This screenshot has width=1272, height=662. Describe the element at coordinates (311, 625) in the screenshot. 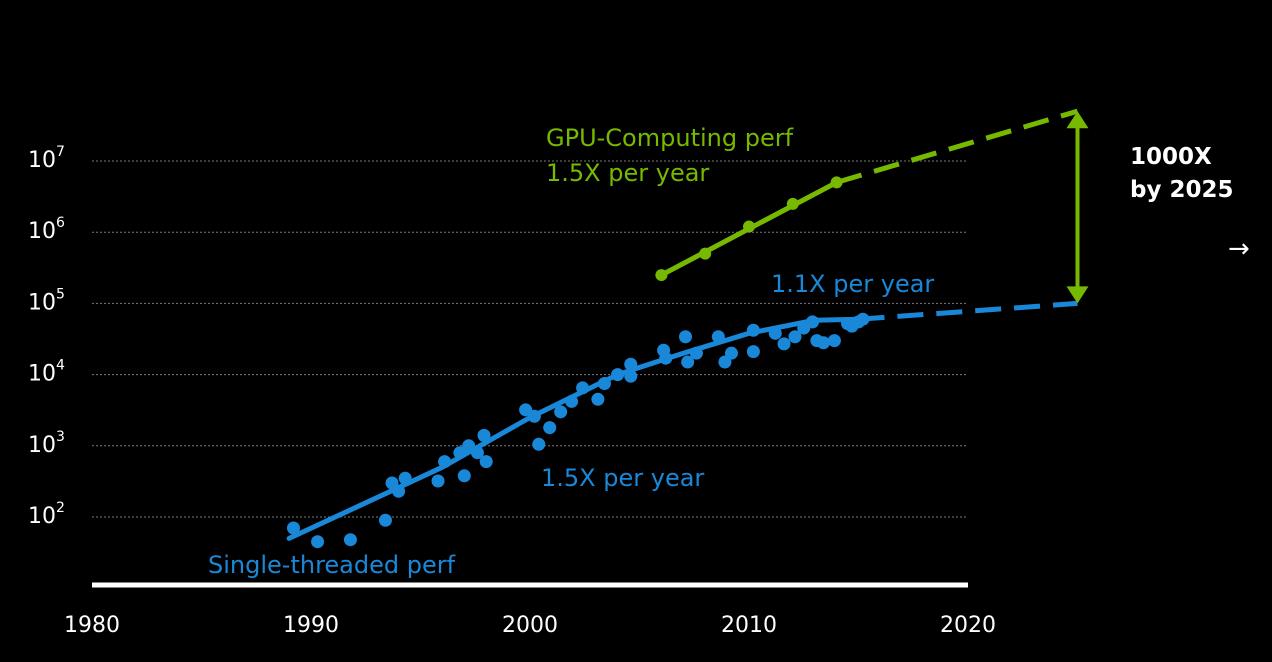

I see `x-tick-label-1: 1990` at that location.